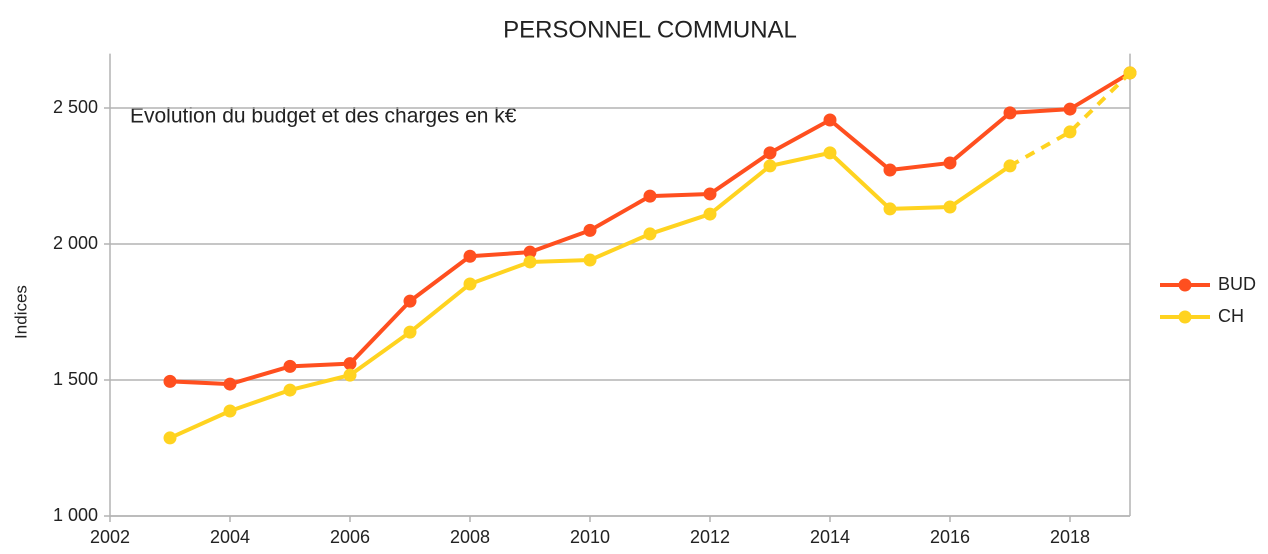 This screenshot has width=1268, height=554. What do you see at coordinates (950, 537) in the screenshot?
I see `x-tick-label: 2016` at bounding box center [950, 537].